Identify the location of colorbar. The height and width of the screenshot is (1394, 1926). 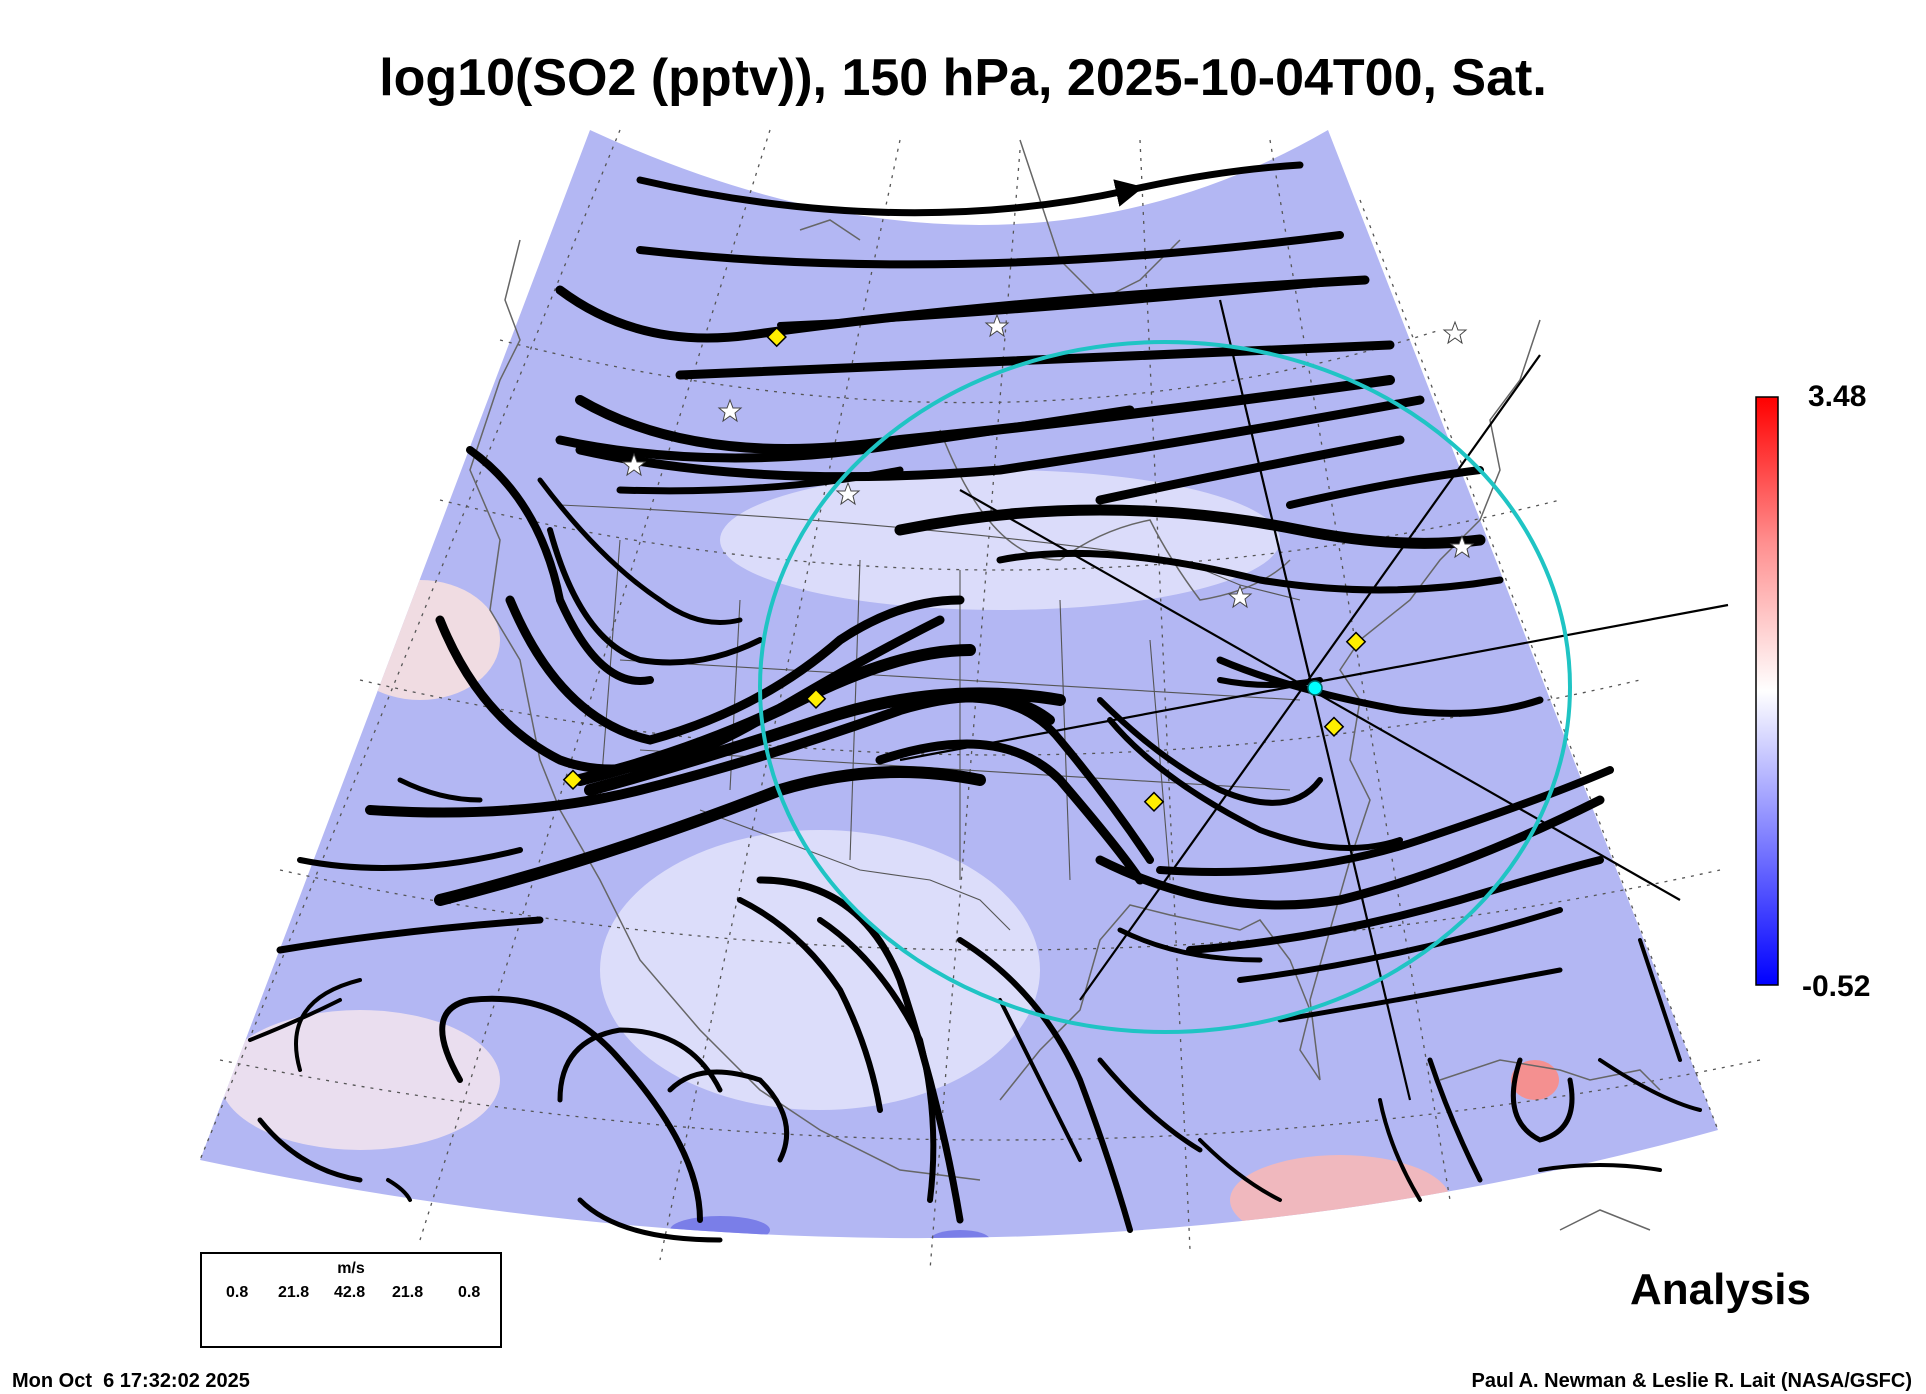
(1767, 691).